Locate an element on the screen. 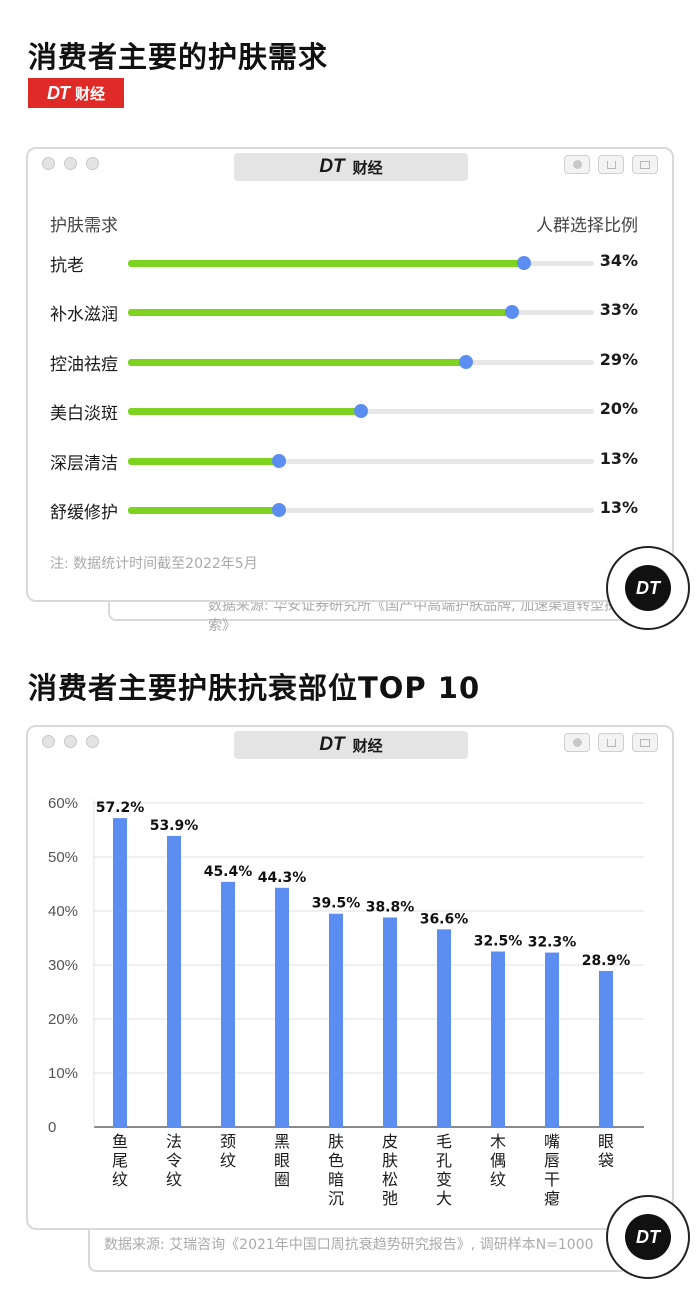 This screenshot has height=1301, width=700. bar-value-label: 45.4% is located at coordinates (228, 872).